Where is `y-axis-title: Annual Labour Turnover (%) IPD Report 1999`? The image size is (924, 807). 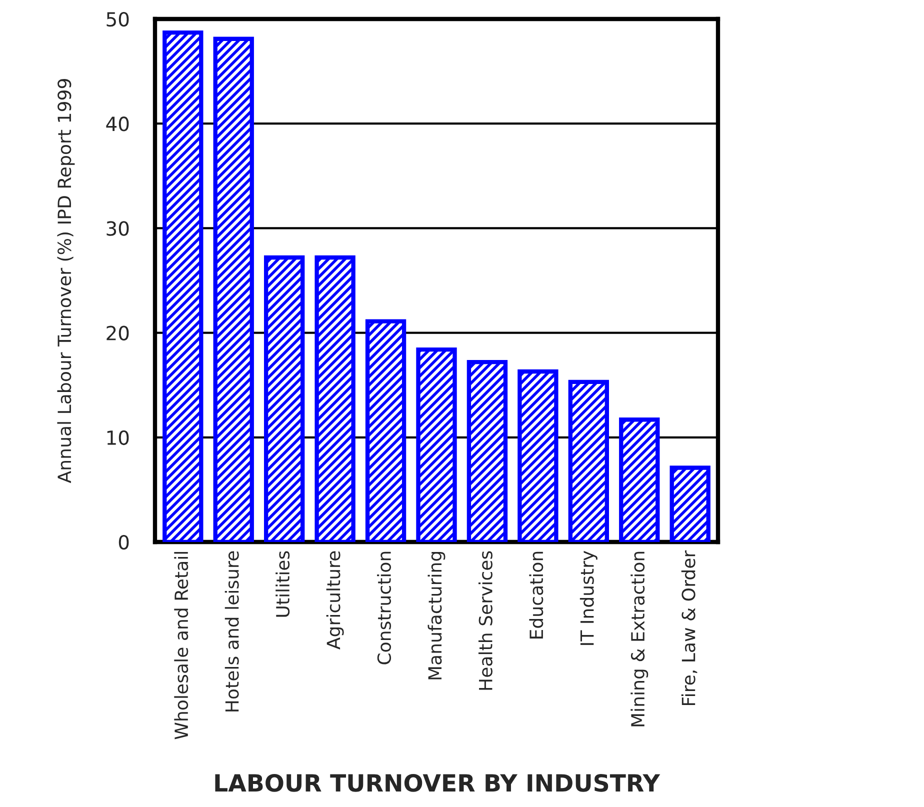 y-axis-title: Annual Labour Turnover (%) IPD Report 1999 is located at coordinates (66, 281).